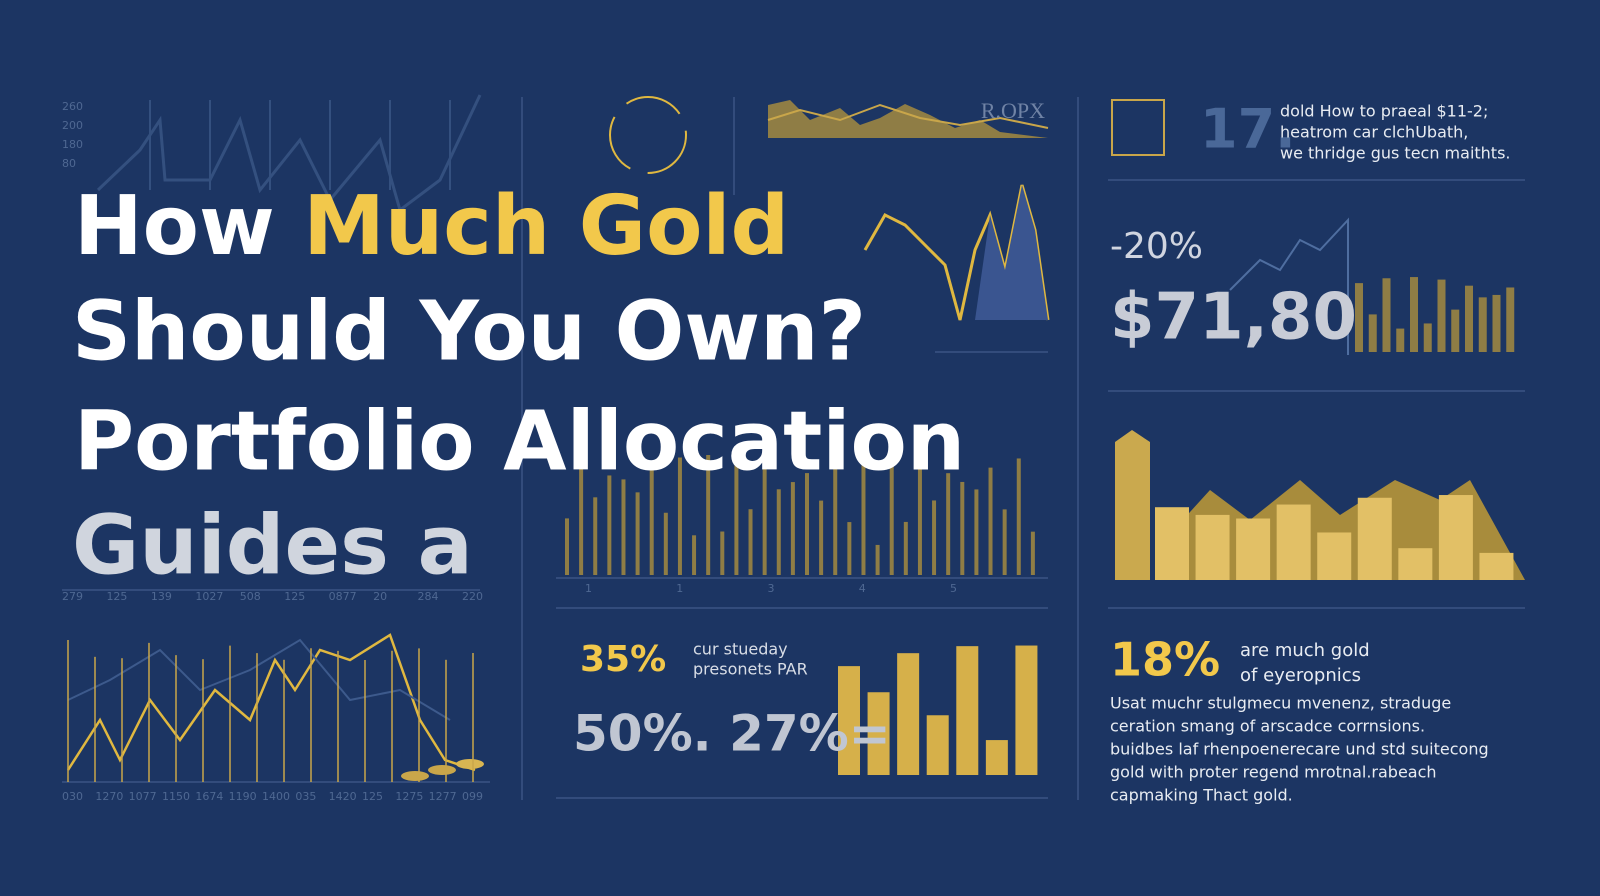 The height and width of the screenshot is (896, 1600). What do you see at coordinates (908, 116) in the screenshot?
I see `area-line` at bounding box center [908, 116].